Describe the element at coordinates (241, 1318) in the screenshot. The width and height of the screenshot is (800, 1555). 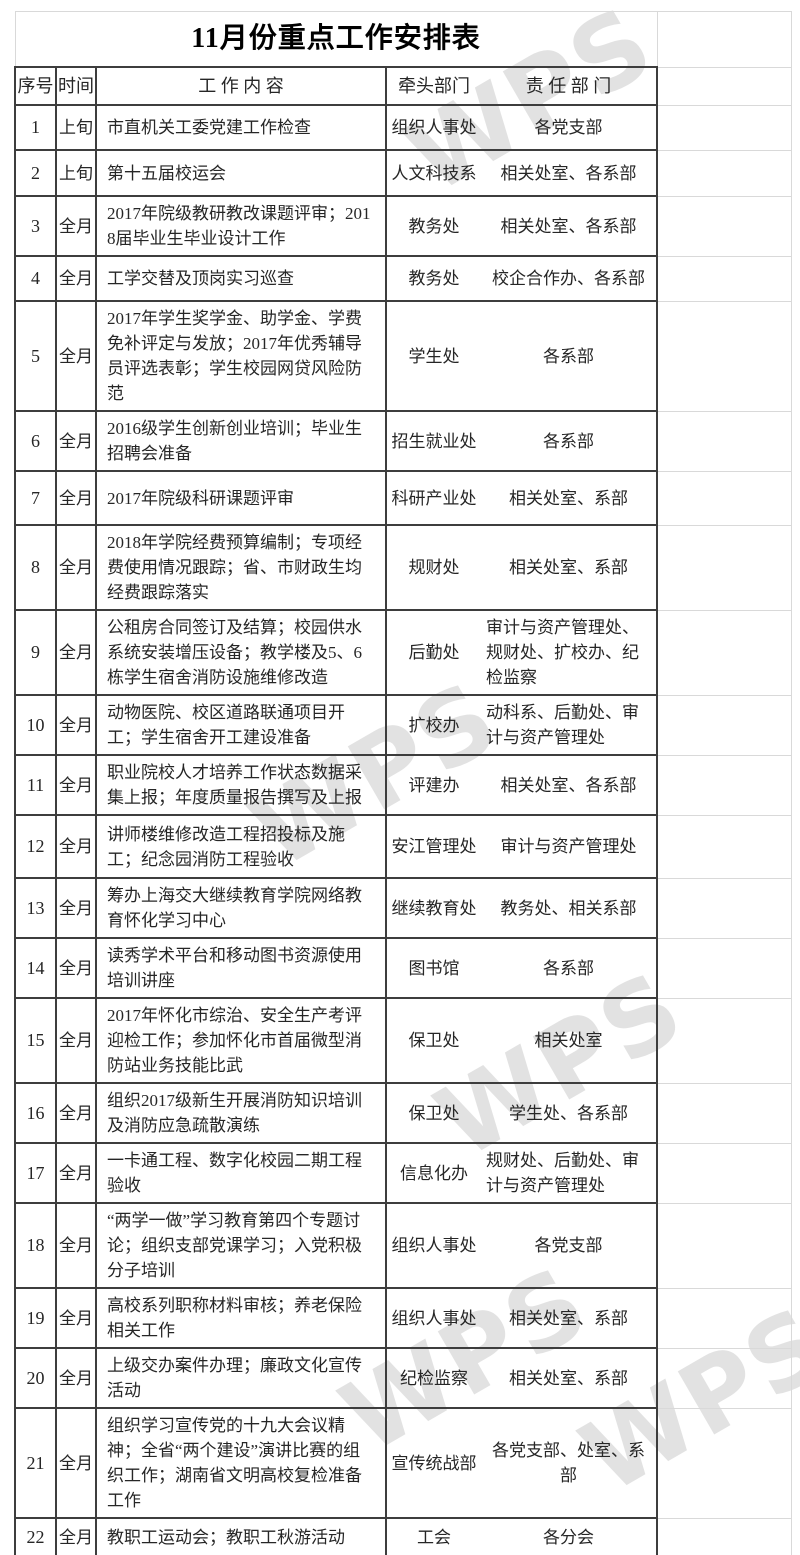
I see `cell-work-content: 高校系列职称材料审核；养老保险相关工作` at that location.